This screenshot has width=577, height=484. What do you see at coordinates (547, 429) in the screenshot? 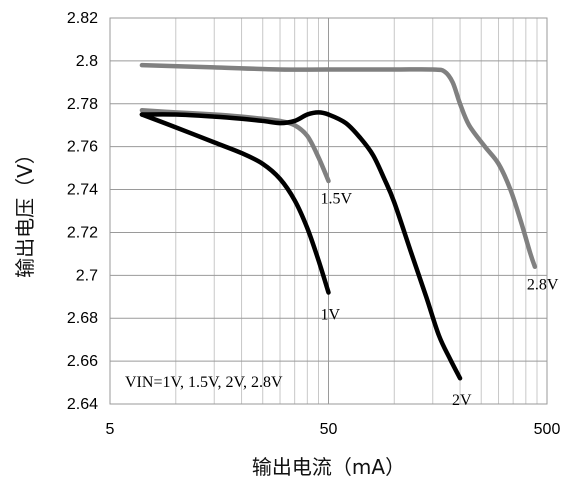
I see `x-tick-label: 500` at bounding box center [547, 429].